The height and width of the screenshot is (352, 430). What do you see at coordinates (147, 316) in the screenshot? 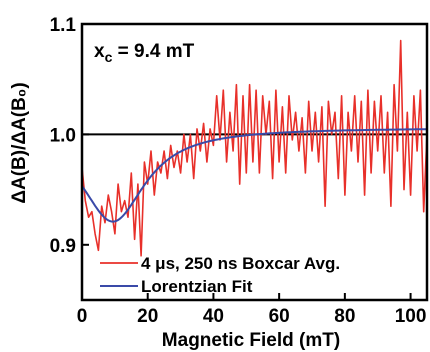
I see `x-tick-label: 20` at bounding box center [147, 316].